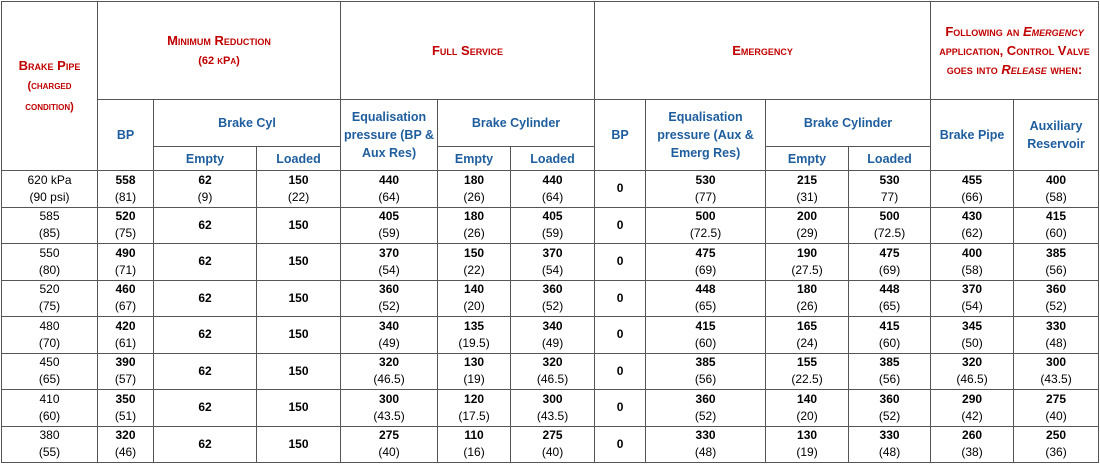 Image resolution: width=1100 pixels, height=476 pixels. I want to click on cell-kpa: 530, so click(889, 179).